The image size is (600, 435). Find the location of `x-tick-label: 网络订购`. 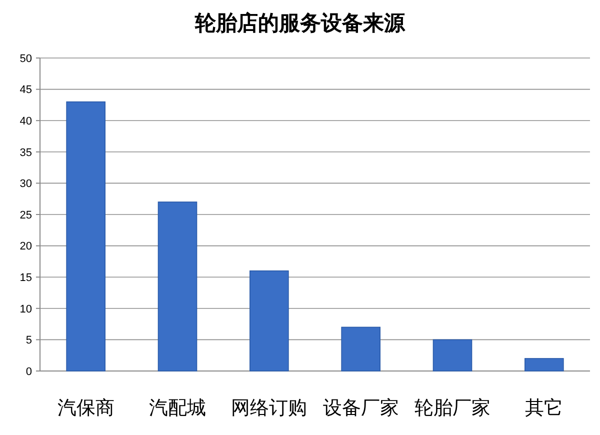

x-tick-label: 网络订购 is located at coordinates (269, 408).